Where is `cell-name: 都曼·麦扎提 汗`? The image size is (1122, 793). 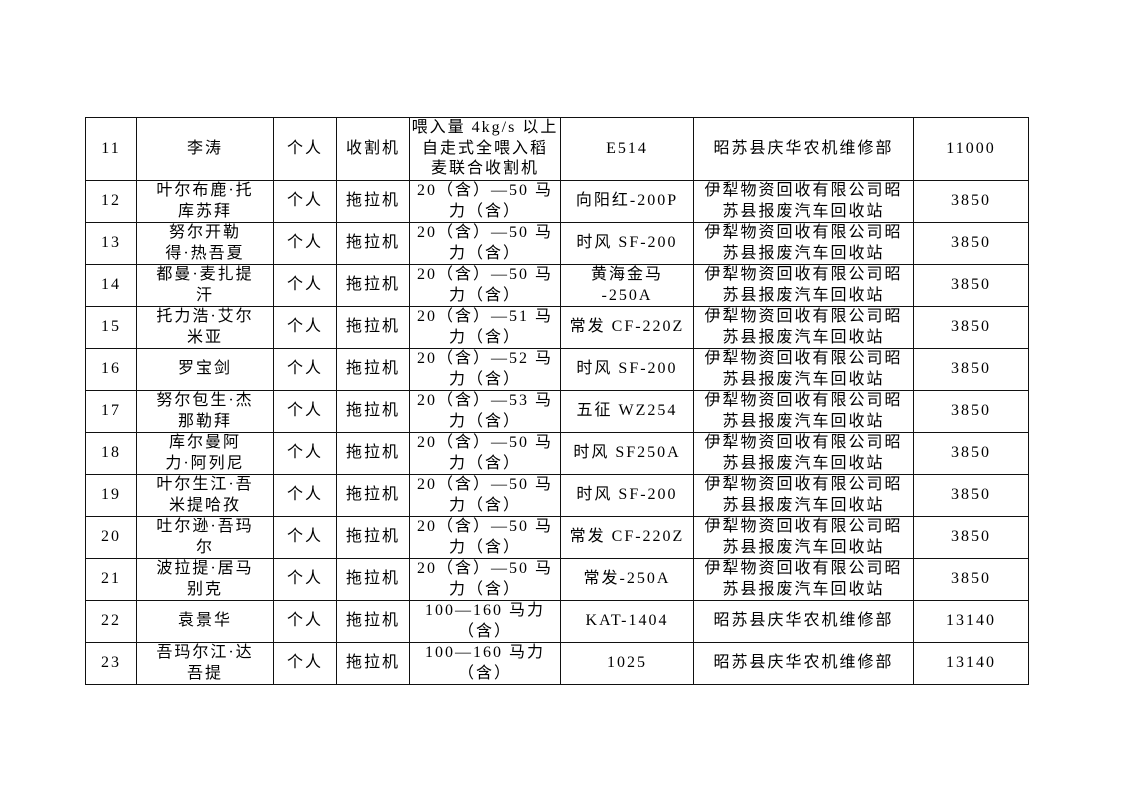
cell-name: 都曼·麦扎提 汗 is located at coordinates (205, 285).